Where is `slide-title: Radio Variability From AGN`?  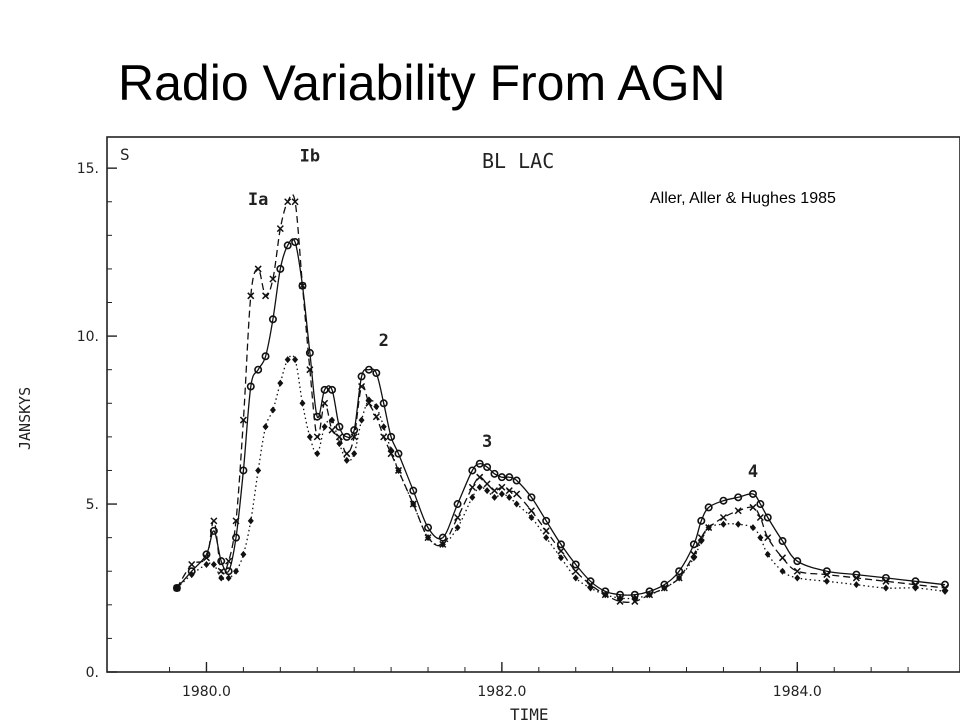 slide-title: Radio Variability From AGN is located at coordinates (422, 83).